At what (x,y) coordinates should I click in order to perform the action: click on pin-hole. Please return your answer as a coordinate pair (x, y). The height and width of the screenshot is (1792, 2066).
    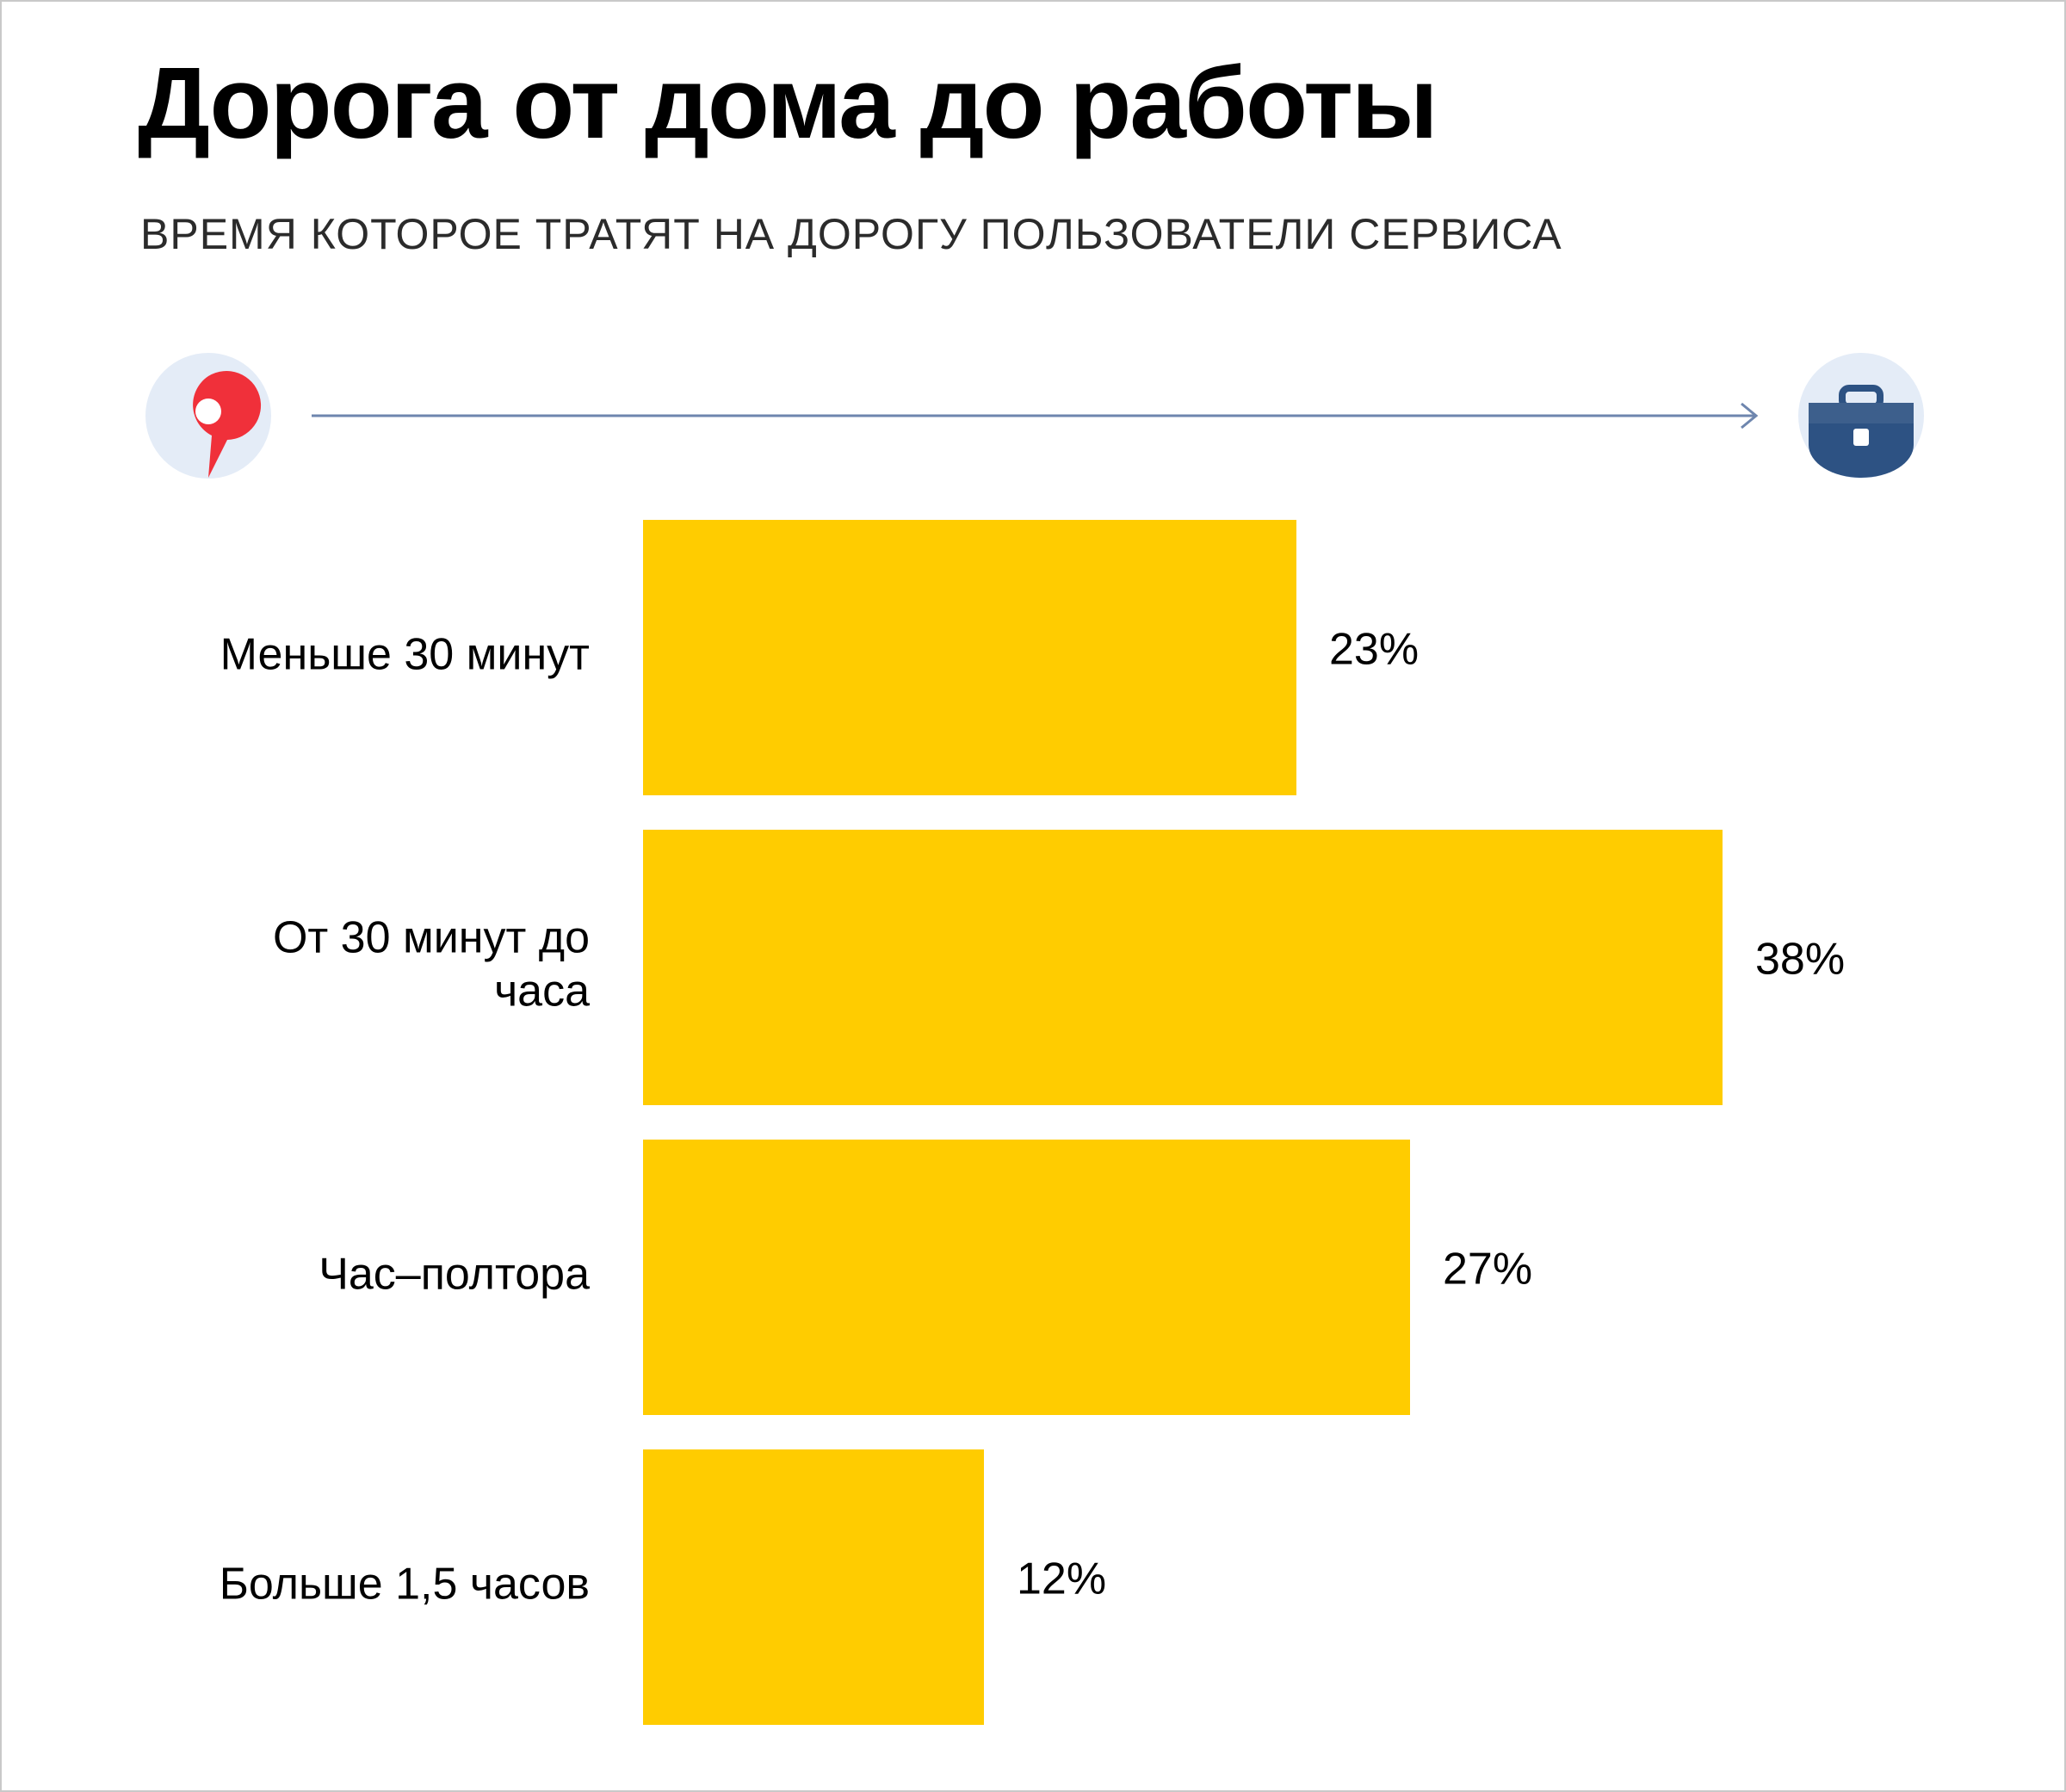
    Looking at the image, I should click on (208, 411).